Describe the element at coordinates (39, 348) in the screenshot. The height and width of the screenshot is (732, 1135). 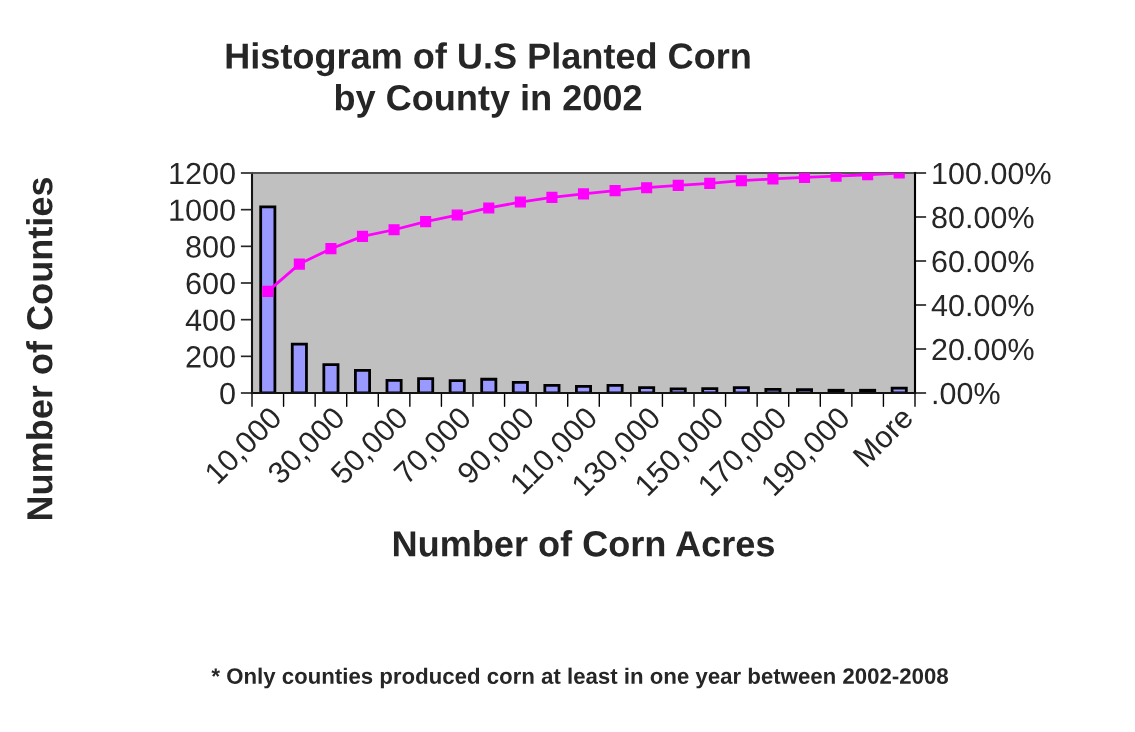
I see `y-axis-title: Number of Counties` at that location.